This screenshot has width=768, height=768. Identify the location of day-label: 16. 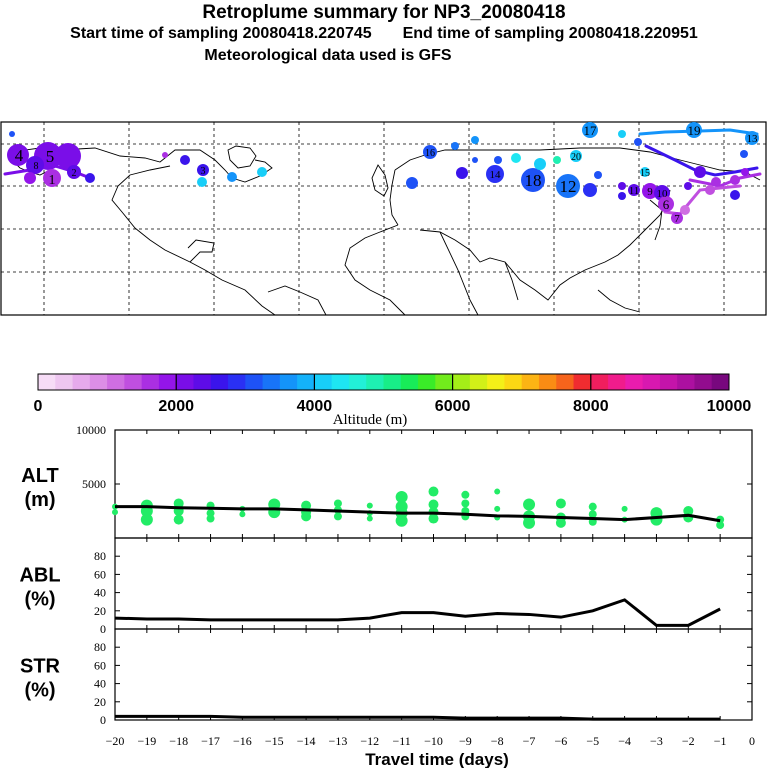
(430, 153).